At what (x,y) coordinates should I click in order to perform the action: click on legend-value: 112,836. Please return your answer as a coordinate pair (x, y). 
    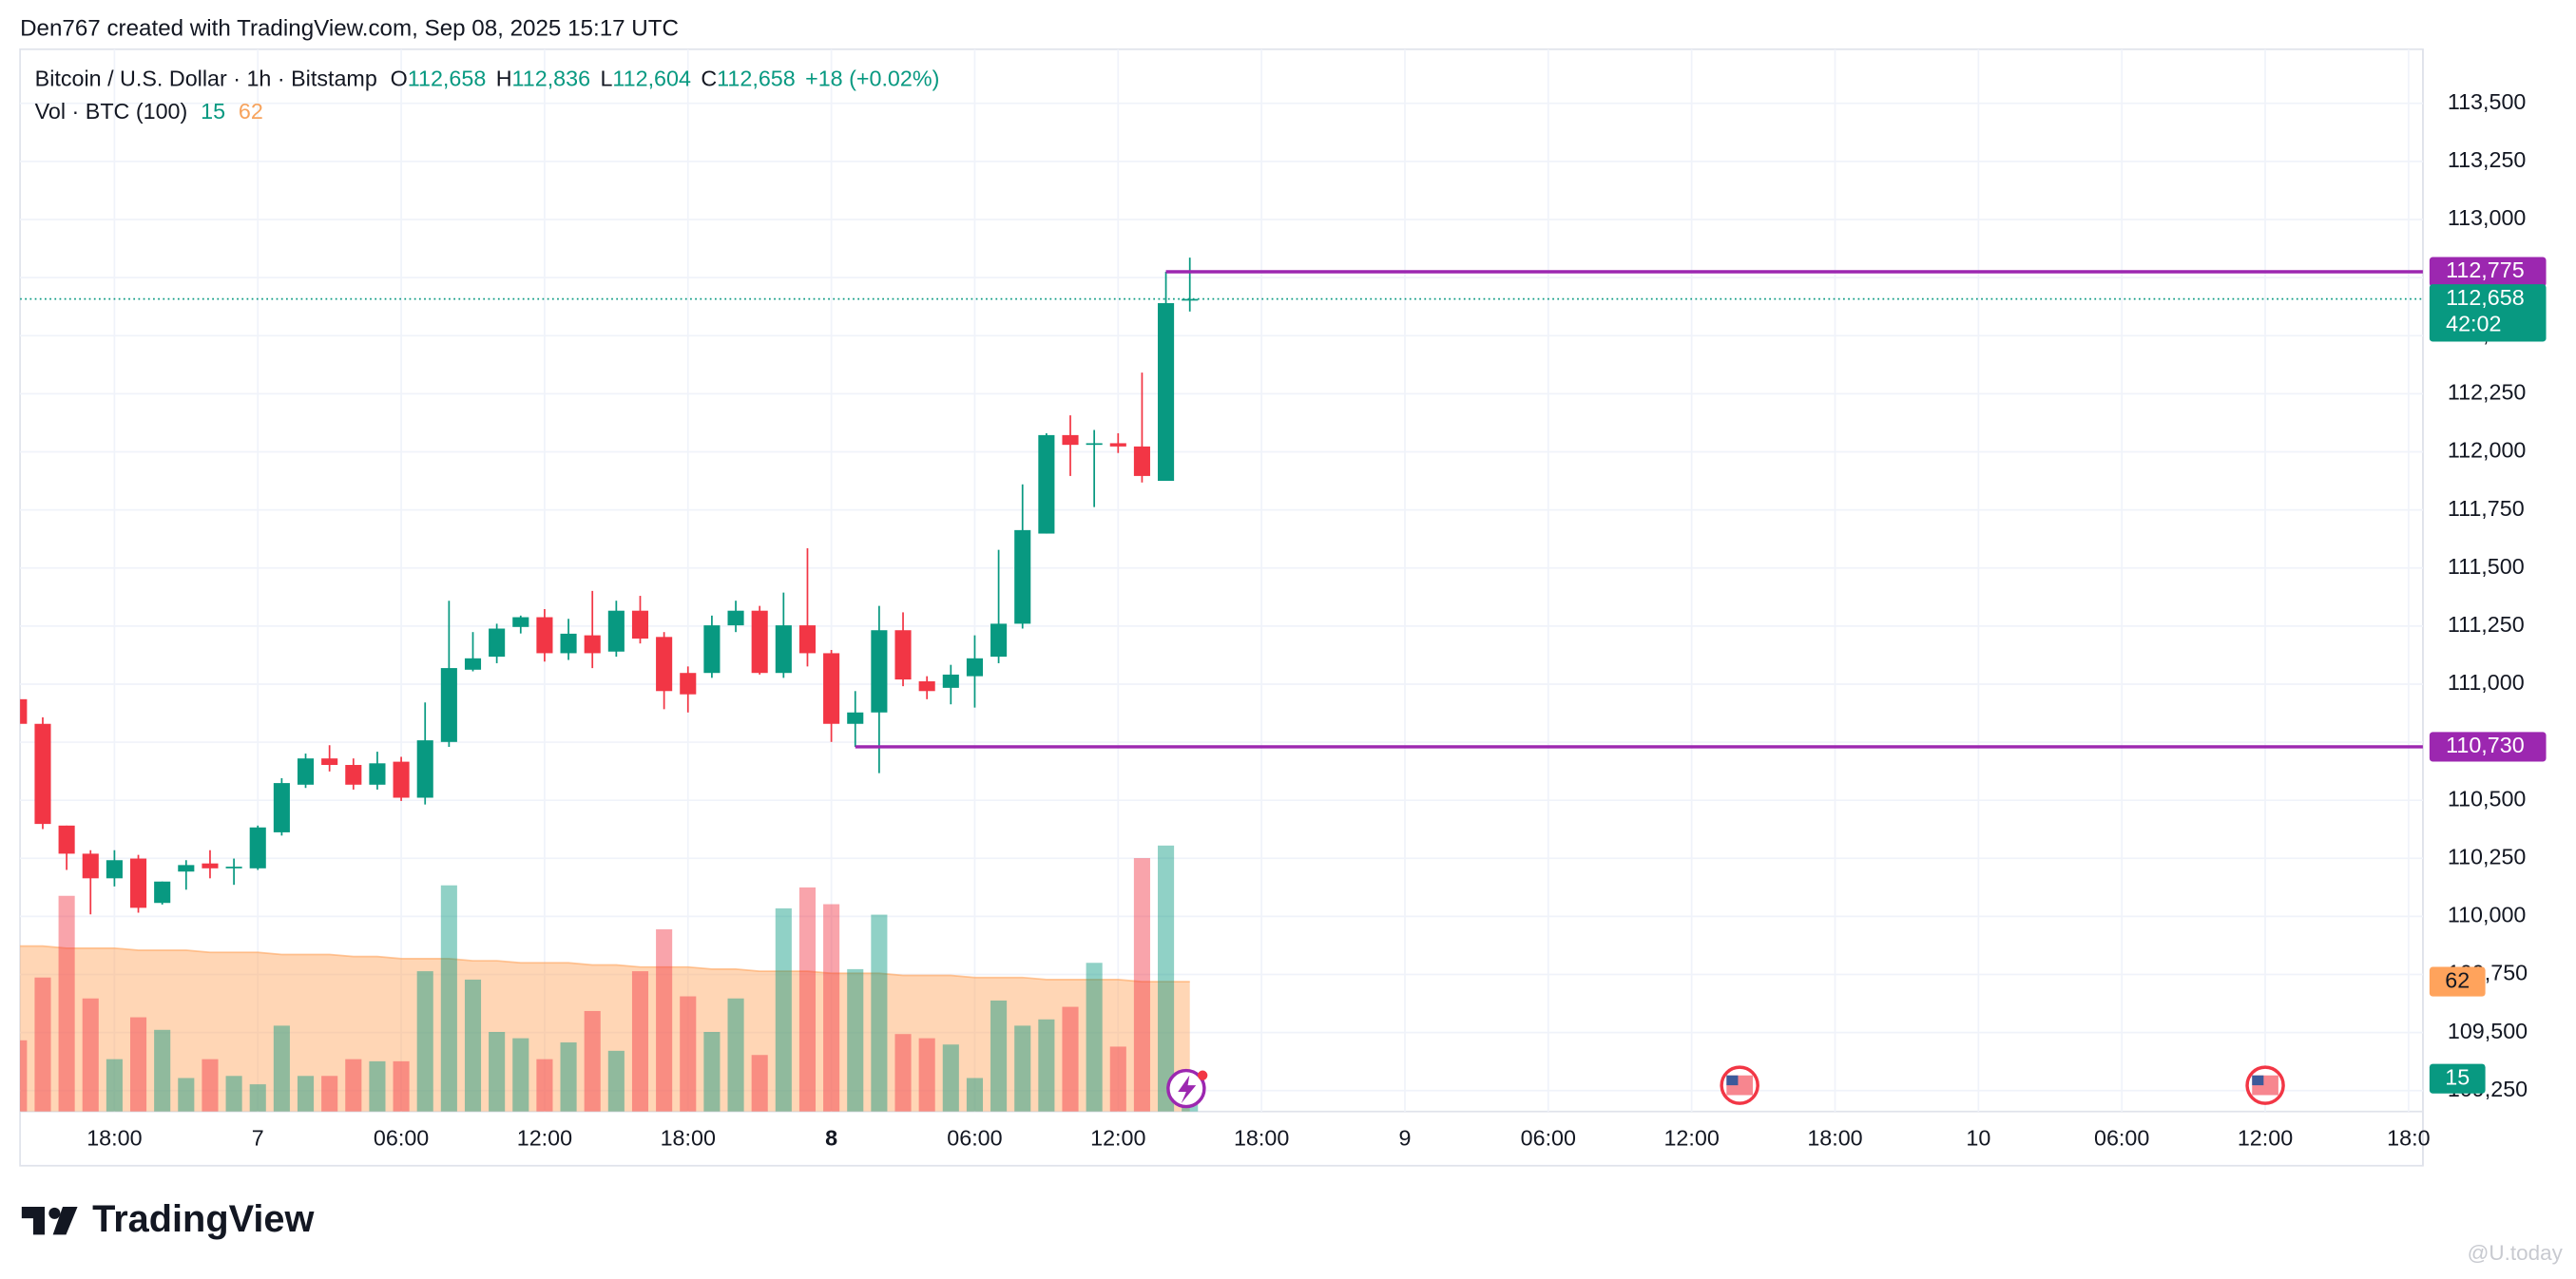
    Looking at the image, I should click on (551, 79).